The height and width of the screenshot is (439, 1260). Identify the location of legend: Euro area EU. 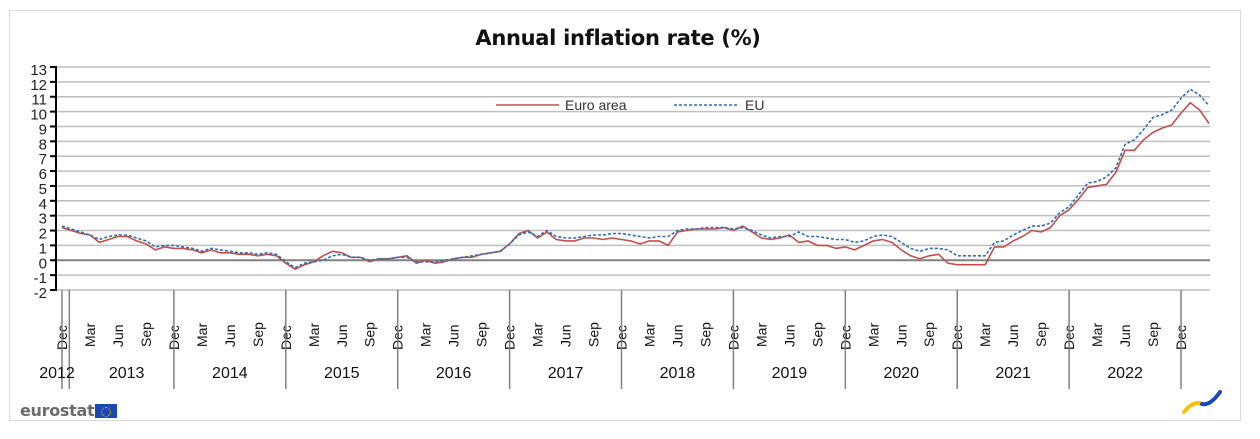
(630, 105).